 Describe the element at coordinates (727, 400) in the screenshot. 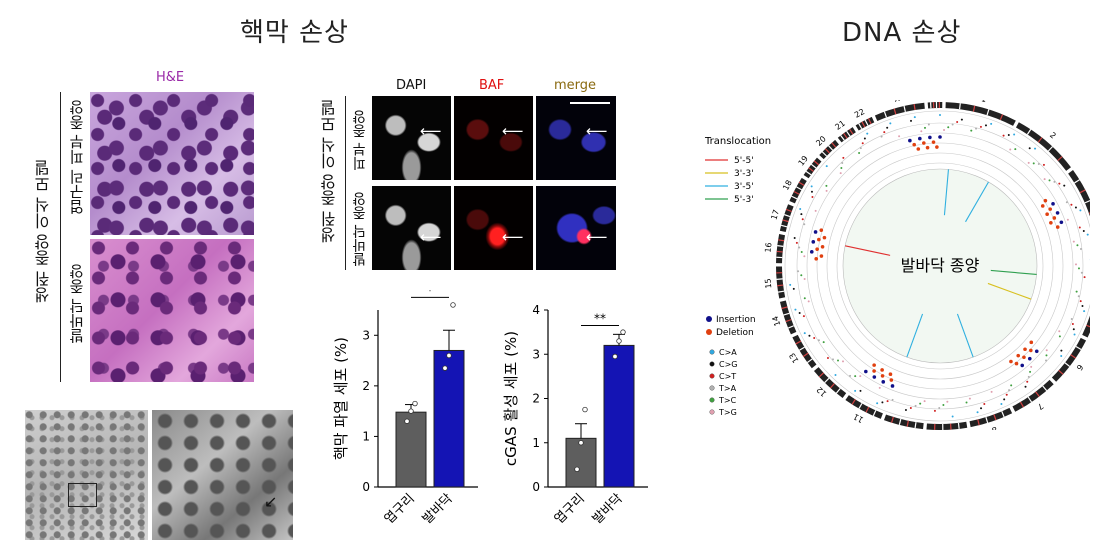

I see `snv-legend-label: T>C` at that location.